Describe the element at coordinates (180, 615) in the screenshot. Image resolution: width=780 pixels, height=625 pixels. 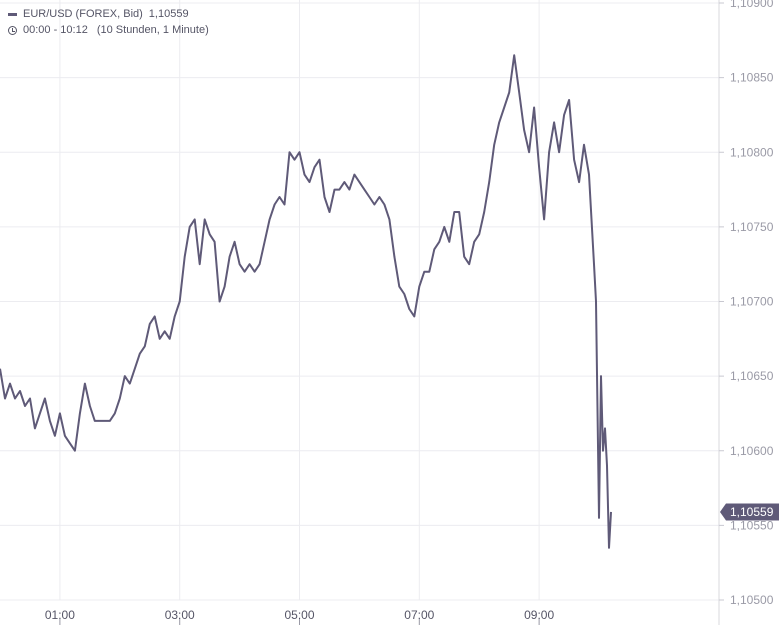
I see `x-tick-label: 03:00` at that location.